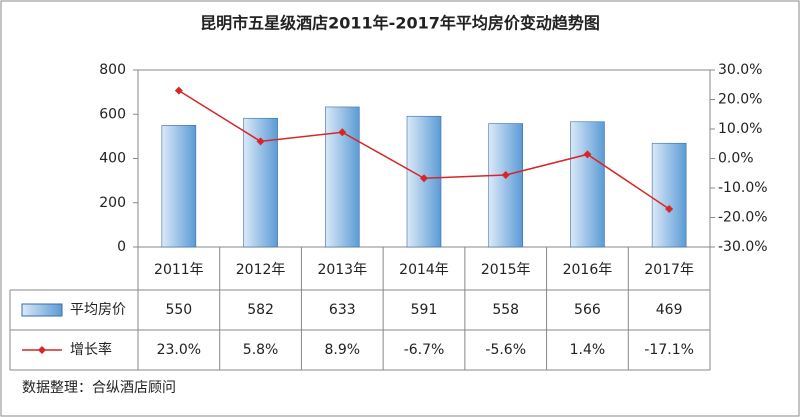 The width and height of the screenshot is (800, 417). I want to click on chart-title: 昆明市五星级酒店2011年-2017年平均房价变动趋势图, so click(400, 23).